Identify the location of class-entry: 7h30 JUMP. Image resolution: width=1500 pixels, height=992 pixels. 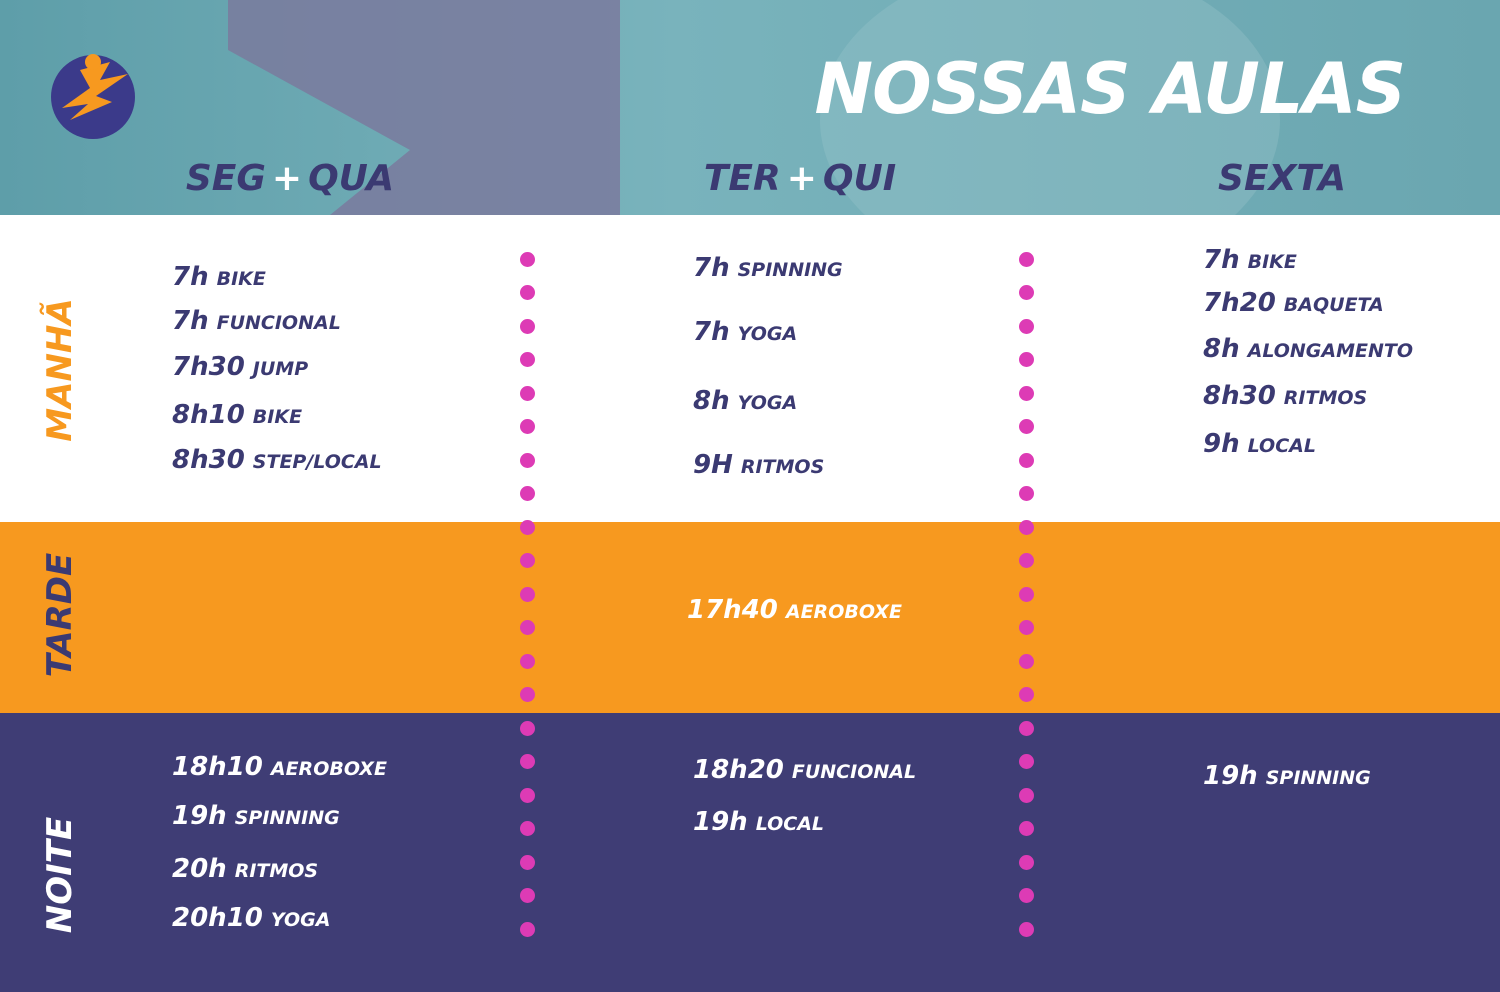
(240, 367).